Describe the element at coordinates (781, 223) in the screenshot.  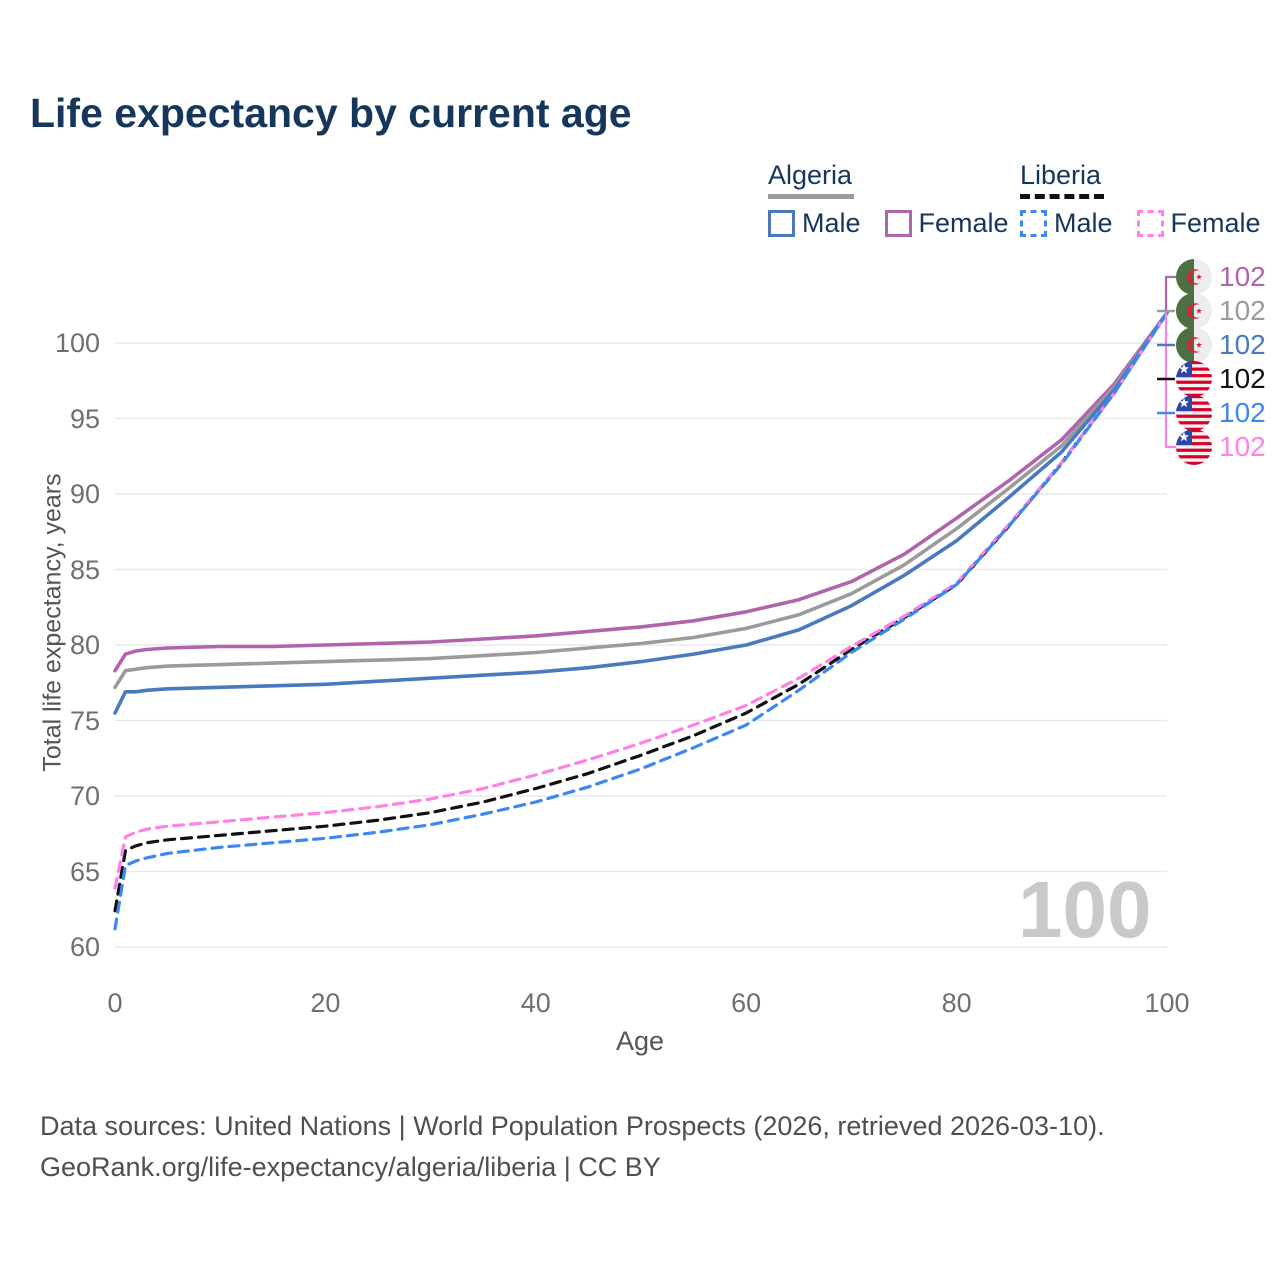
I see `algeria-male-swatch-icon` at that location.